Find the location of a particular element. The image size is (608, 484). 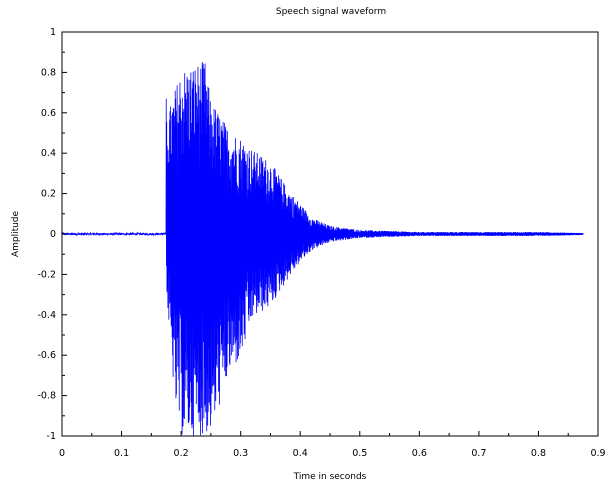

x-tick-label: 0.2 is located at coordinates (181, 453).